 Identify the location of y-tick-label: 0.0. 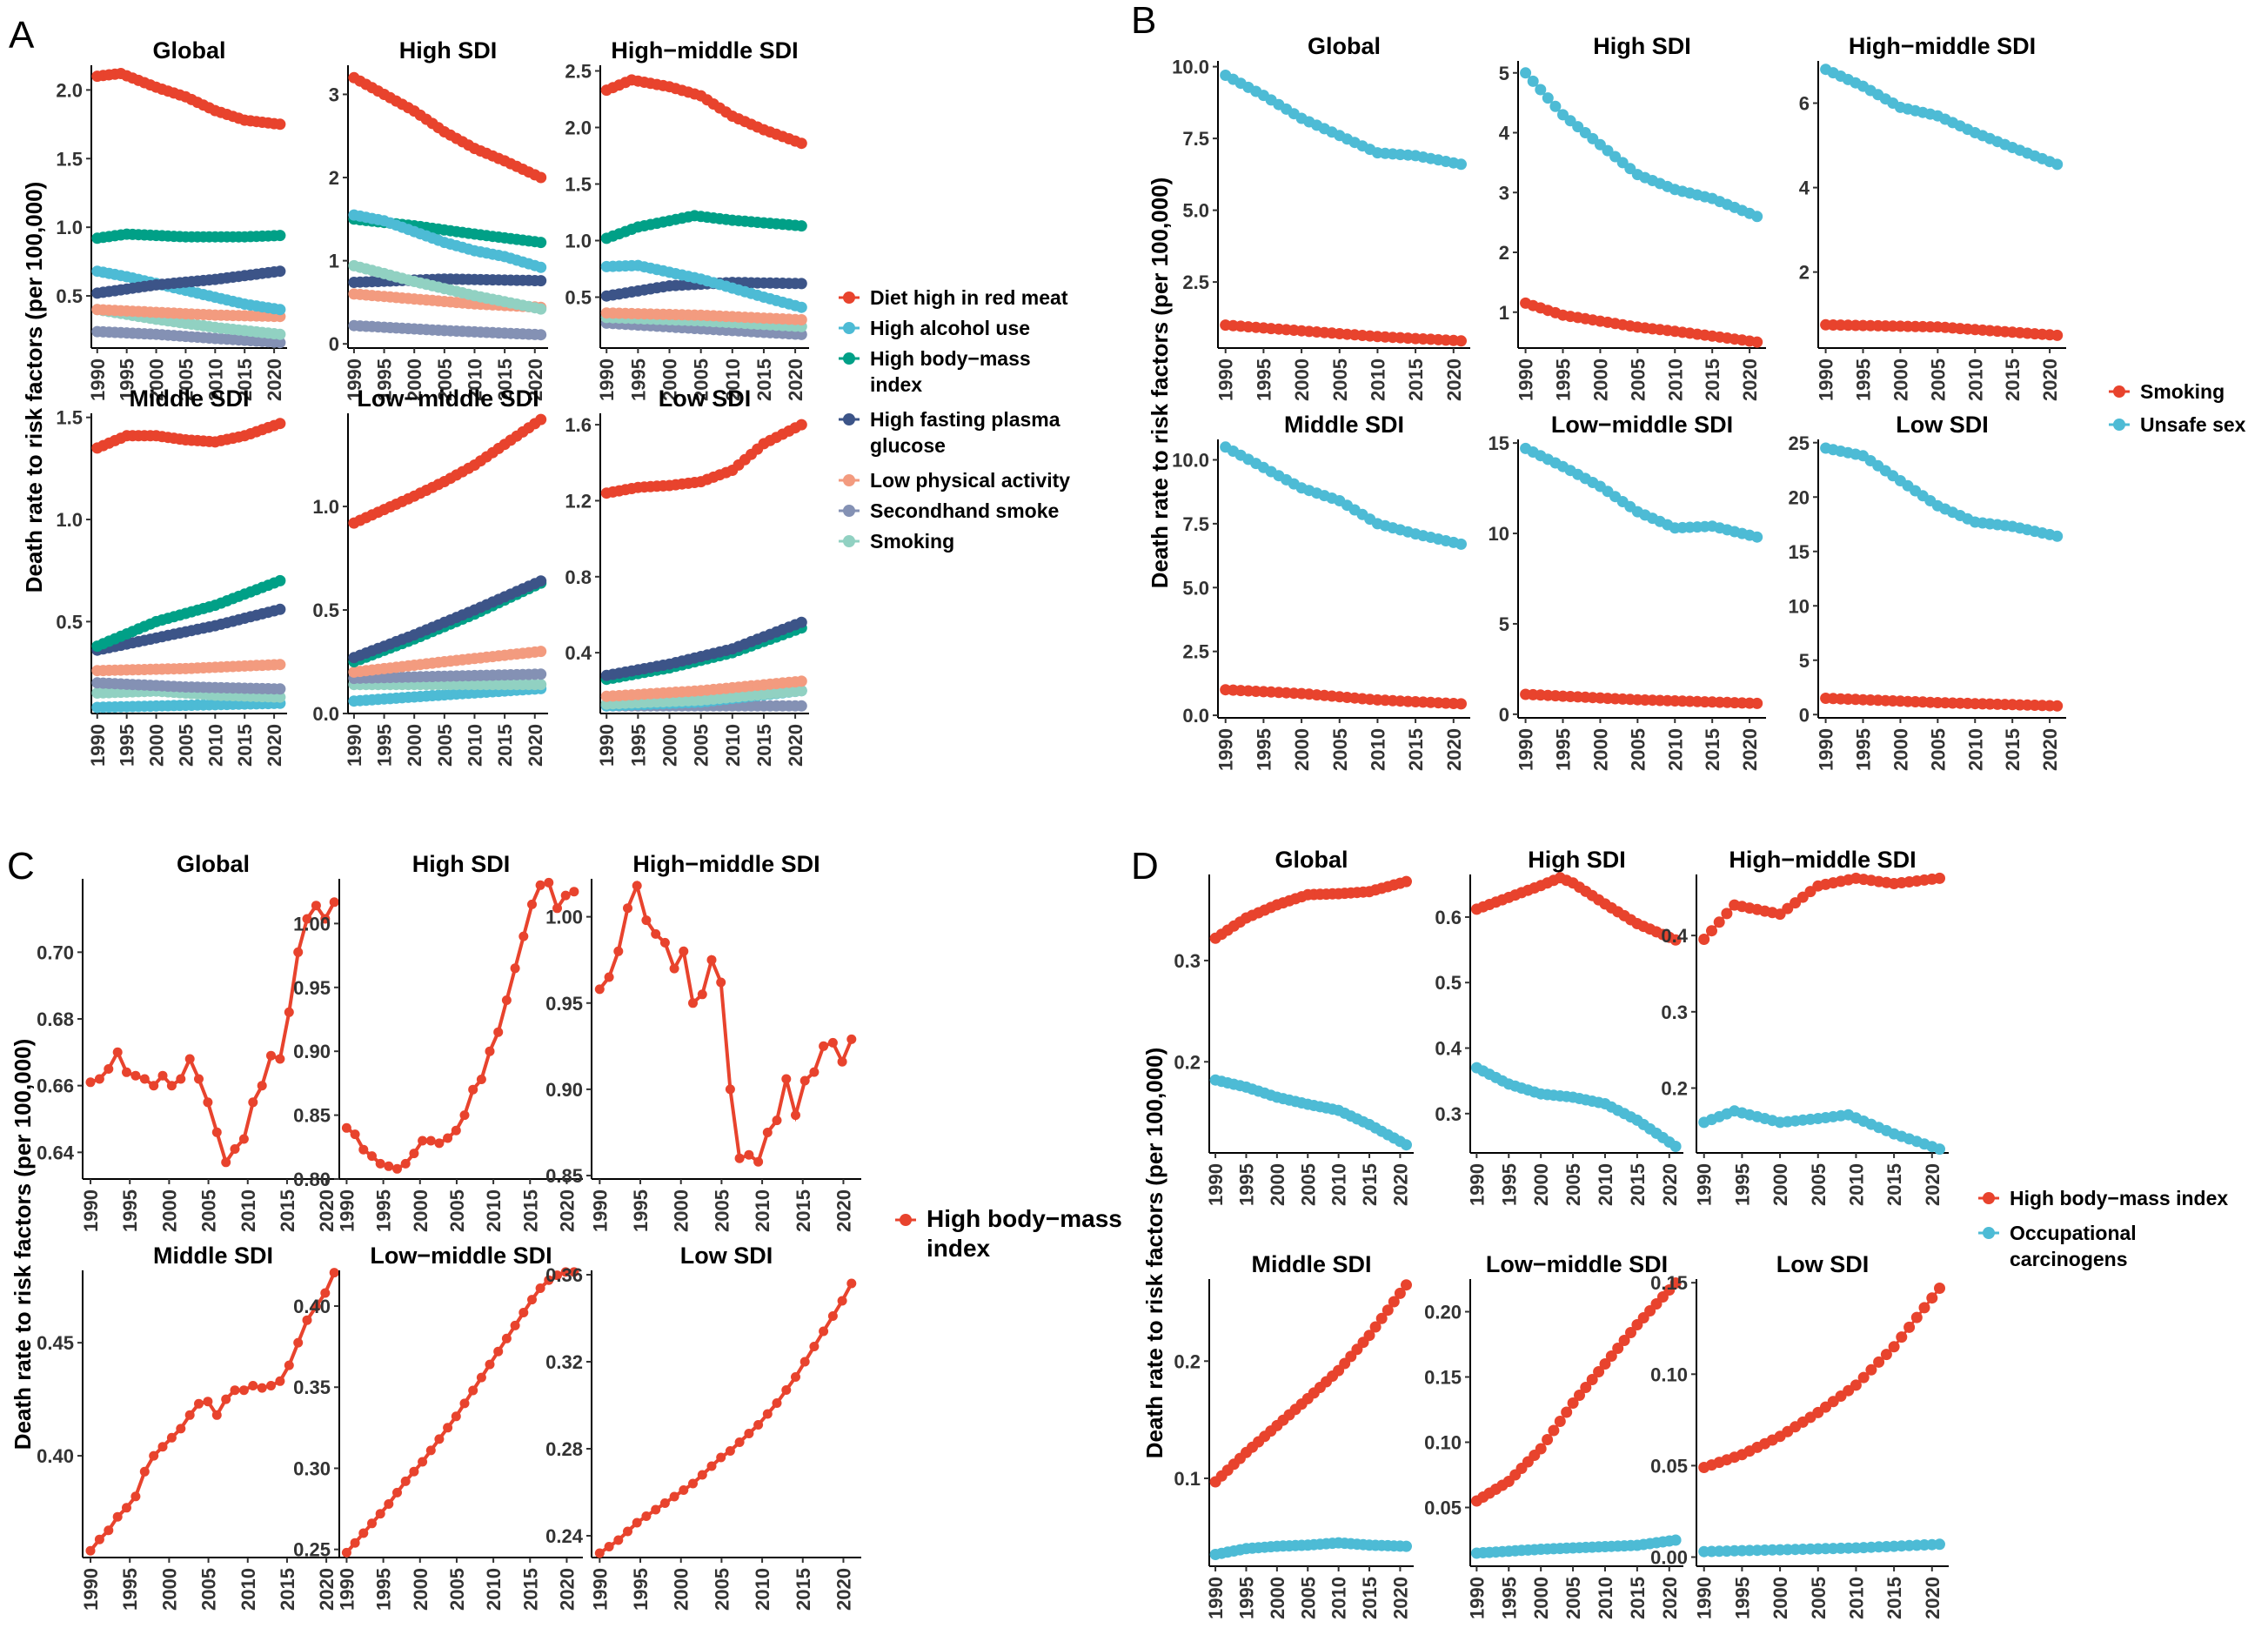
(1196, 716).